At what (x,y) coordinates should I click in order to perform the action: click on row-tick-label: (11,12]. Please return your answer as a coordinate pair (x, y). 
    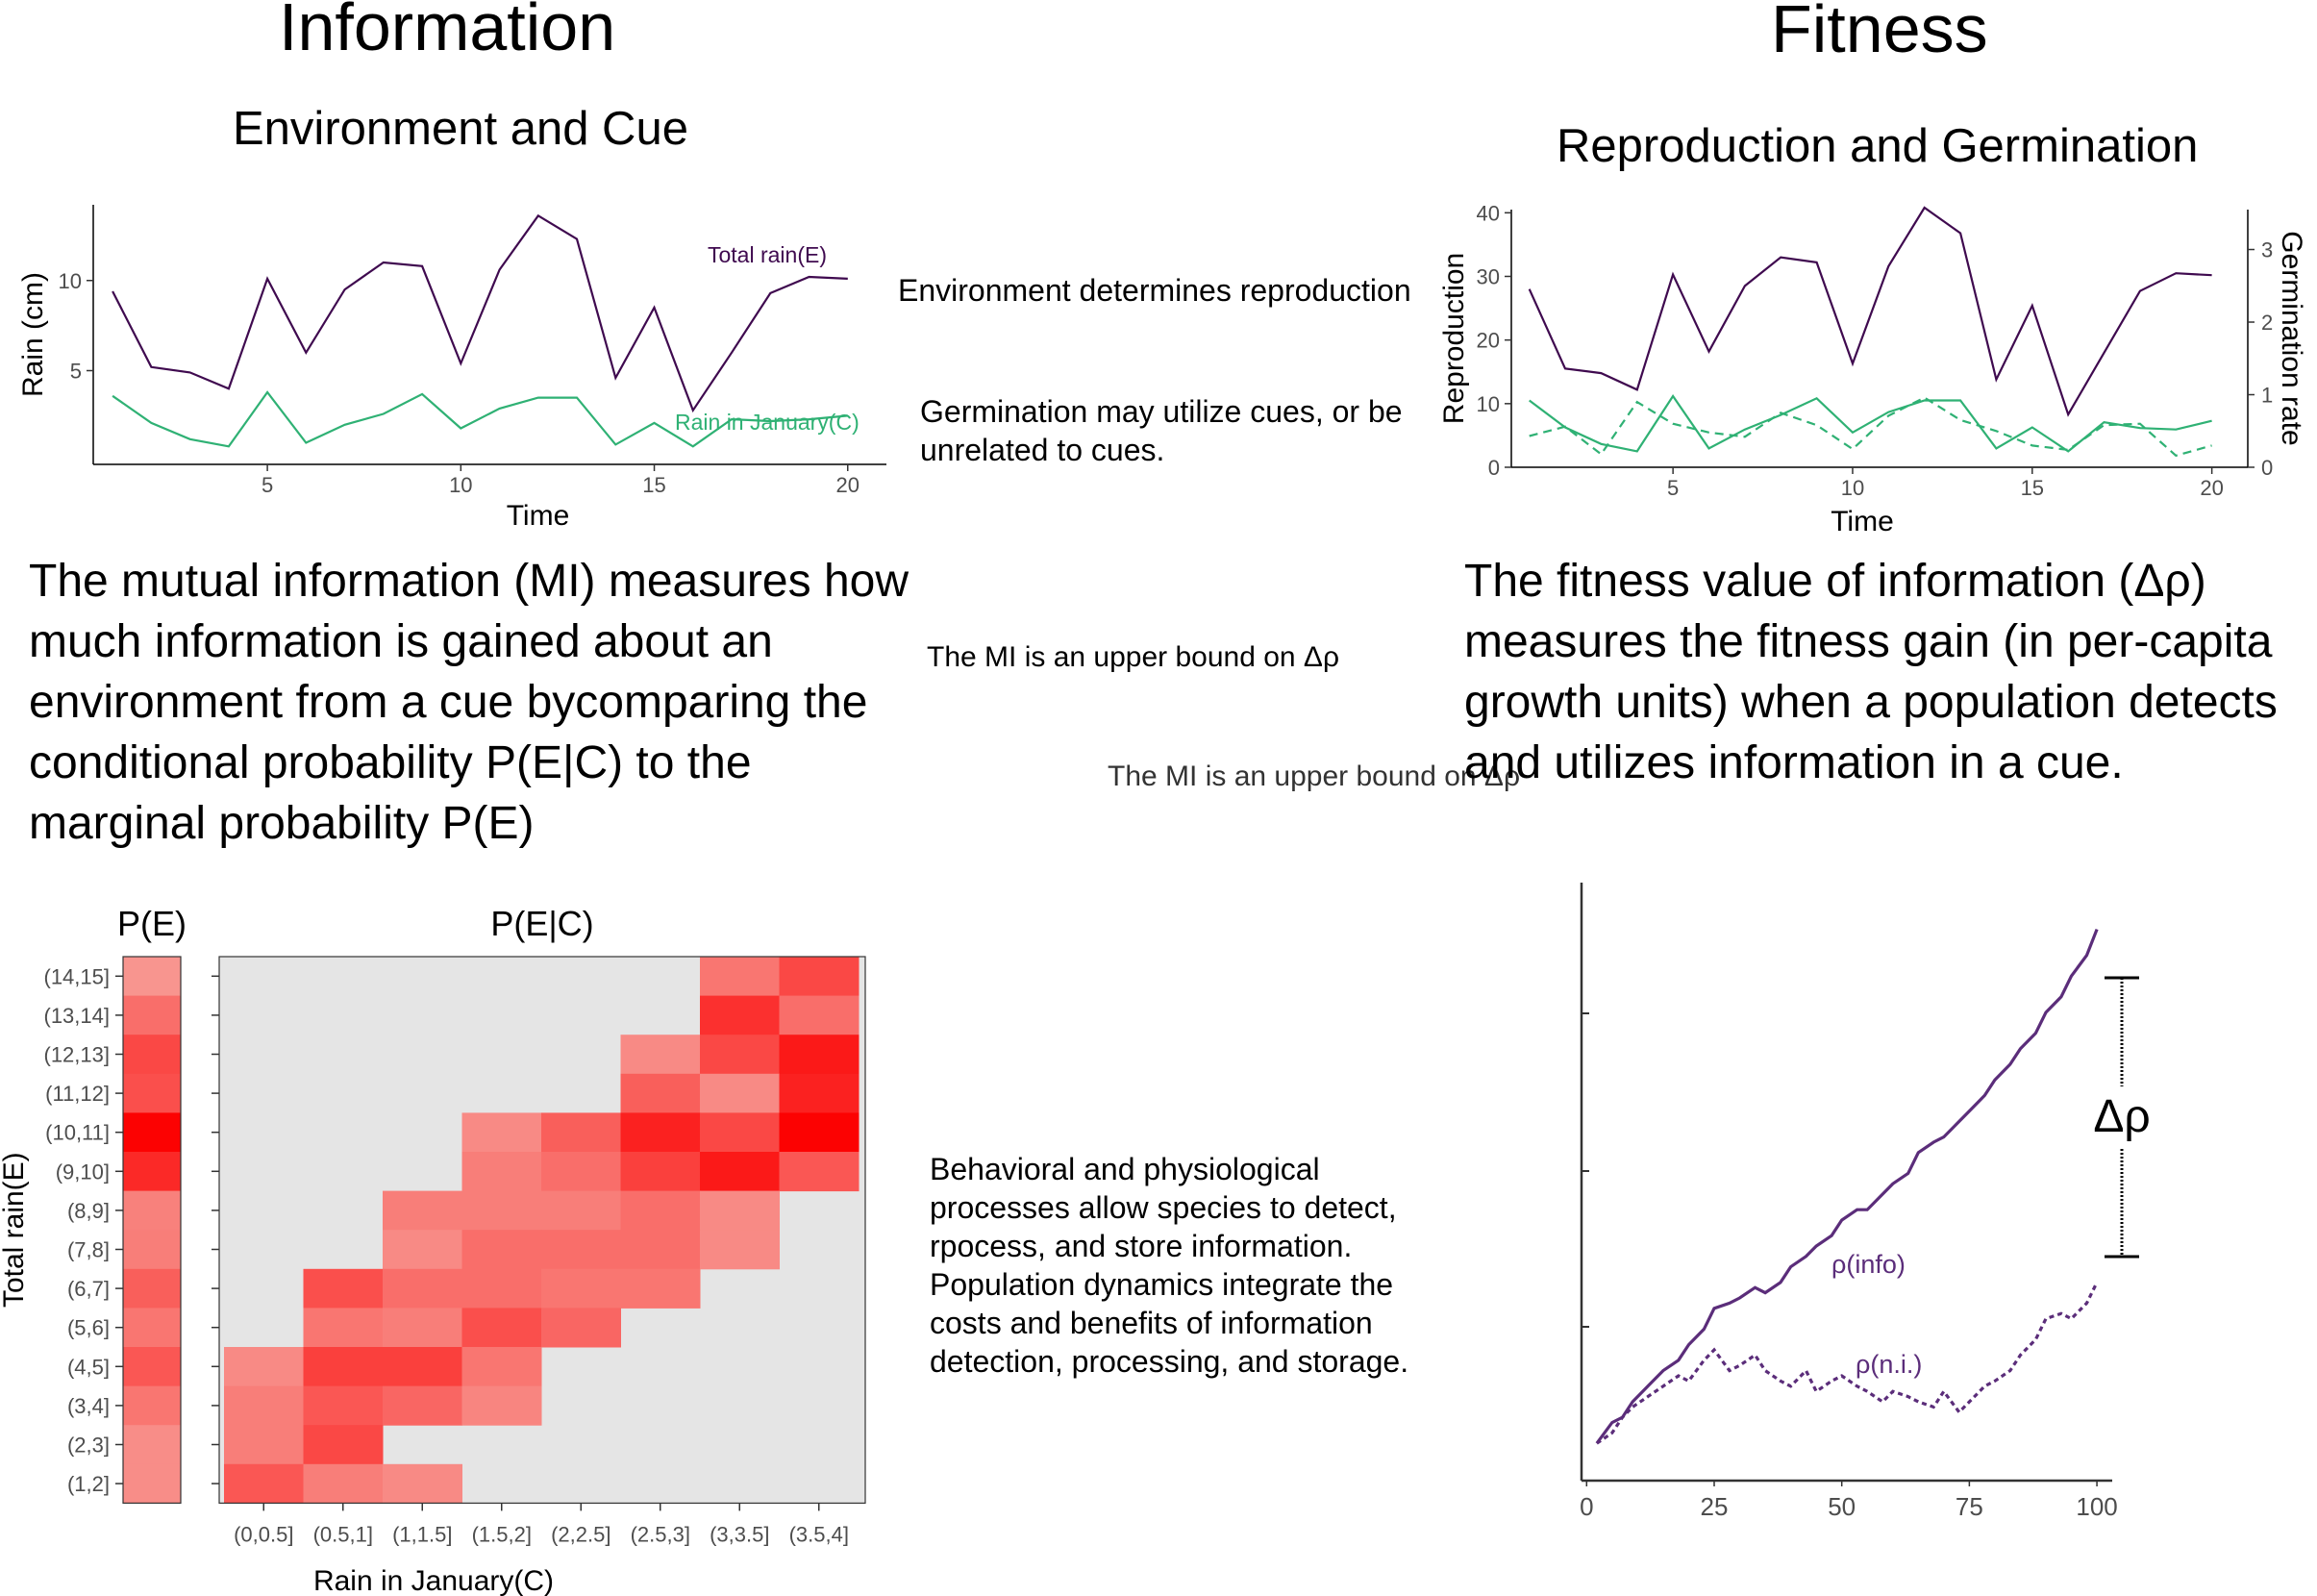
    Looking at the image, I should click on (77, 1094).